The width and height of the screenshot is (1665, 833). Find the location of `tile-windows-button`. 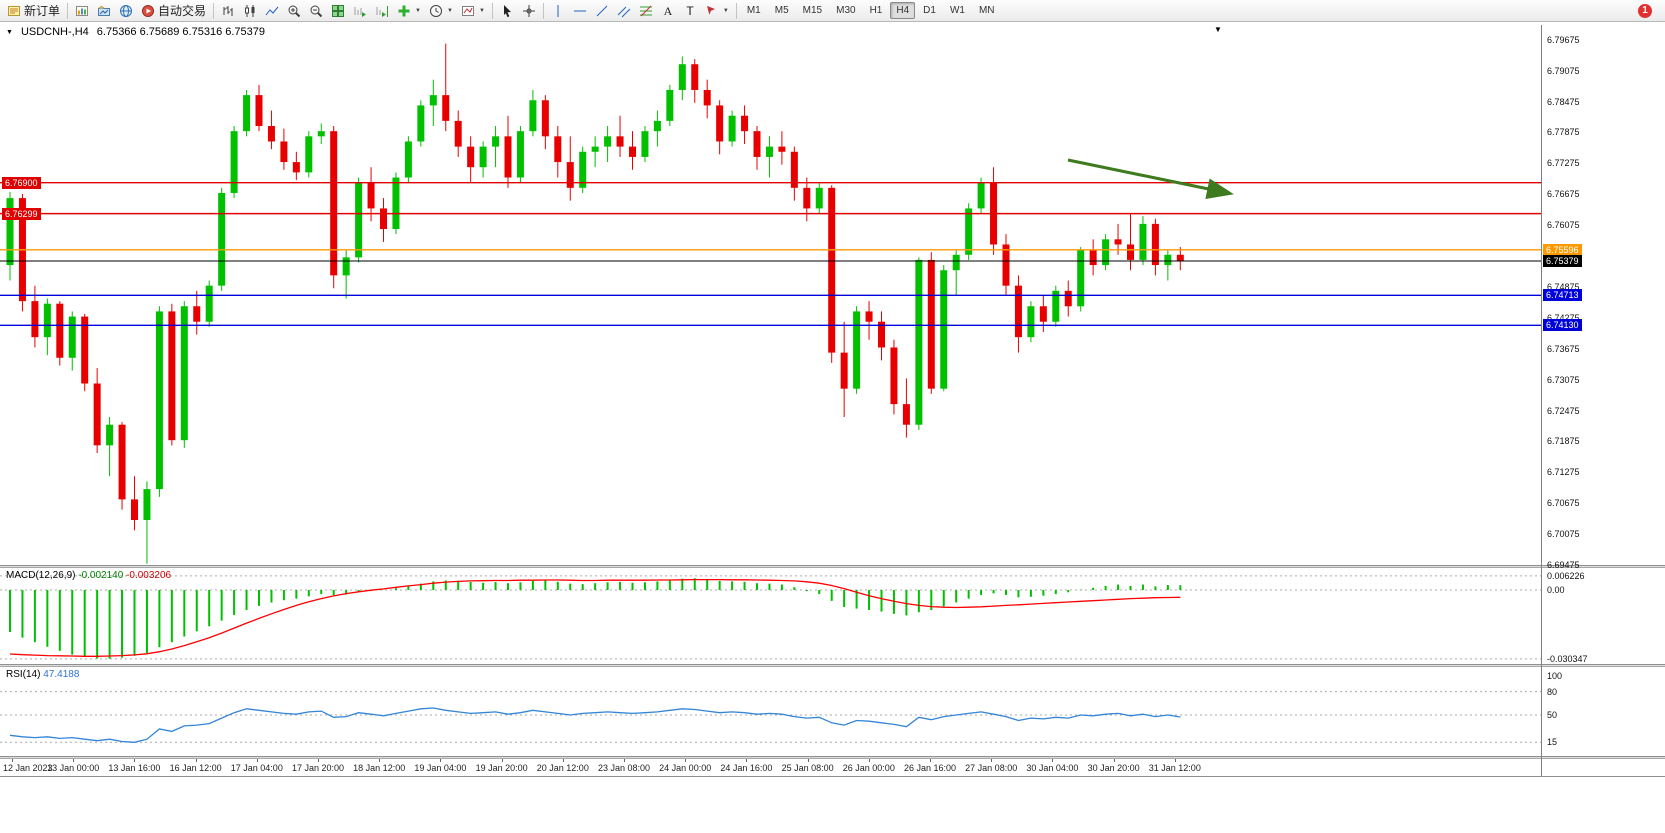

tile-windows-button is located at coordinates (338, 10).